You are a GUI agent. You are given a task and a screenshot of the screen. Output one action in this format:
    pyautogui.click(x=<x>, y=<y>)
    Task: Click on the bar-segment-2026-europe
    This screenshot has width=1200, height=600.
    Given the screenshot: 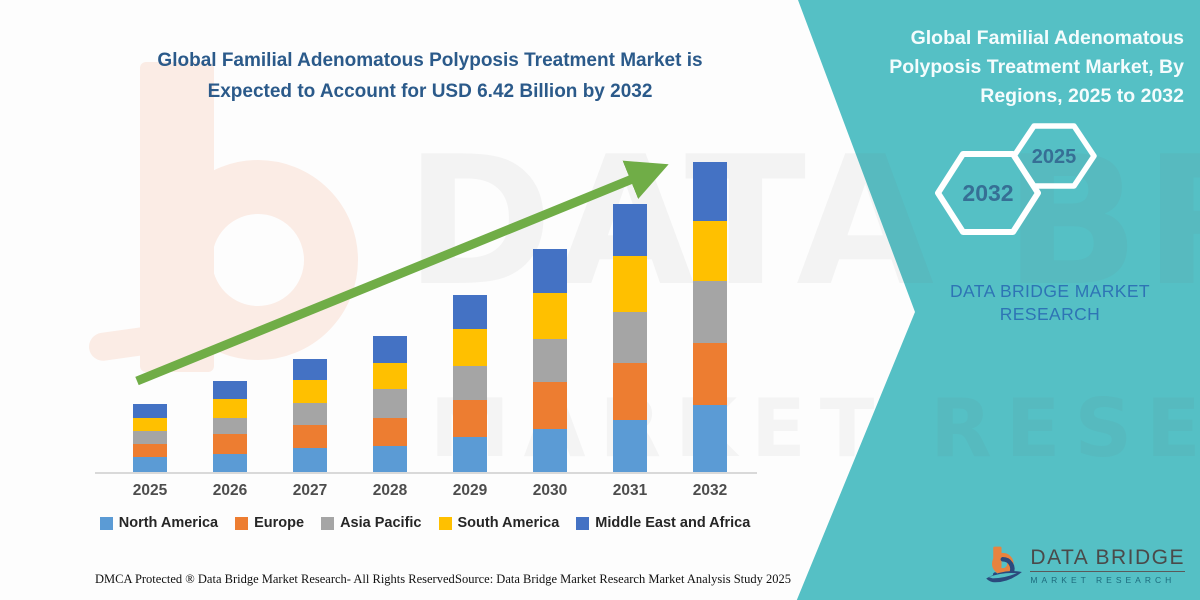 What is the action you would take?
    pyautogui.click(x=230, y=444)
    